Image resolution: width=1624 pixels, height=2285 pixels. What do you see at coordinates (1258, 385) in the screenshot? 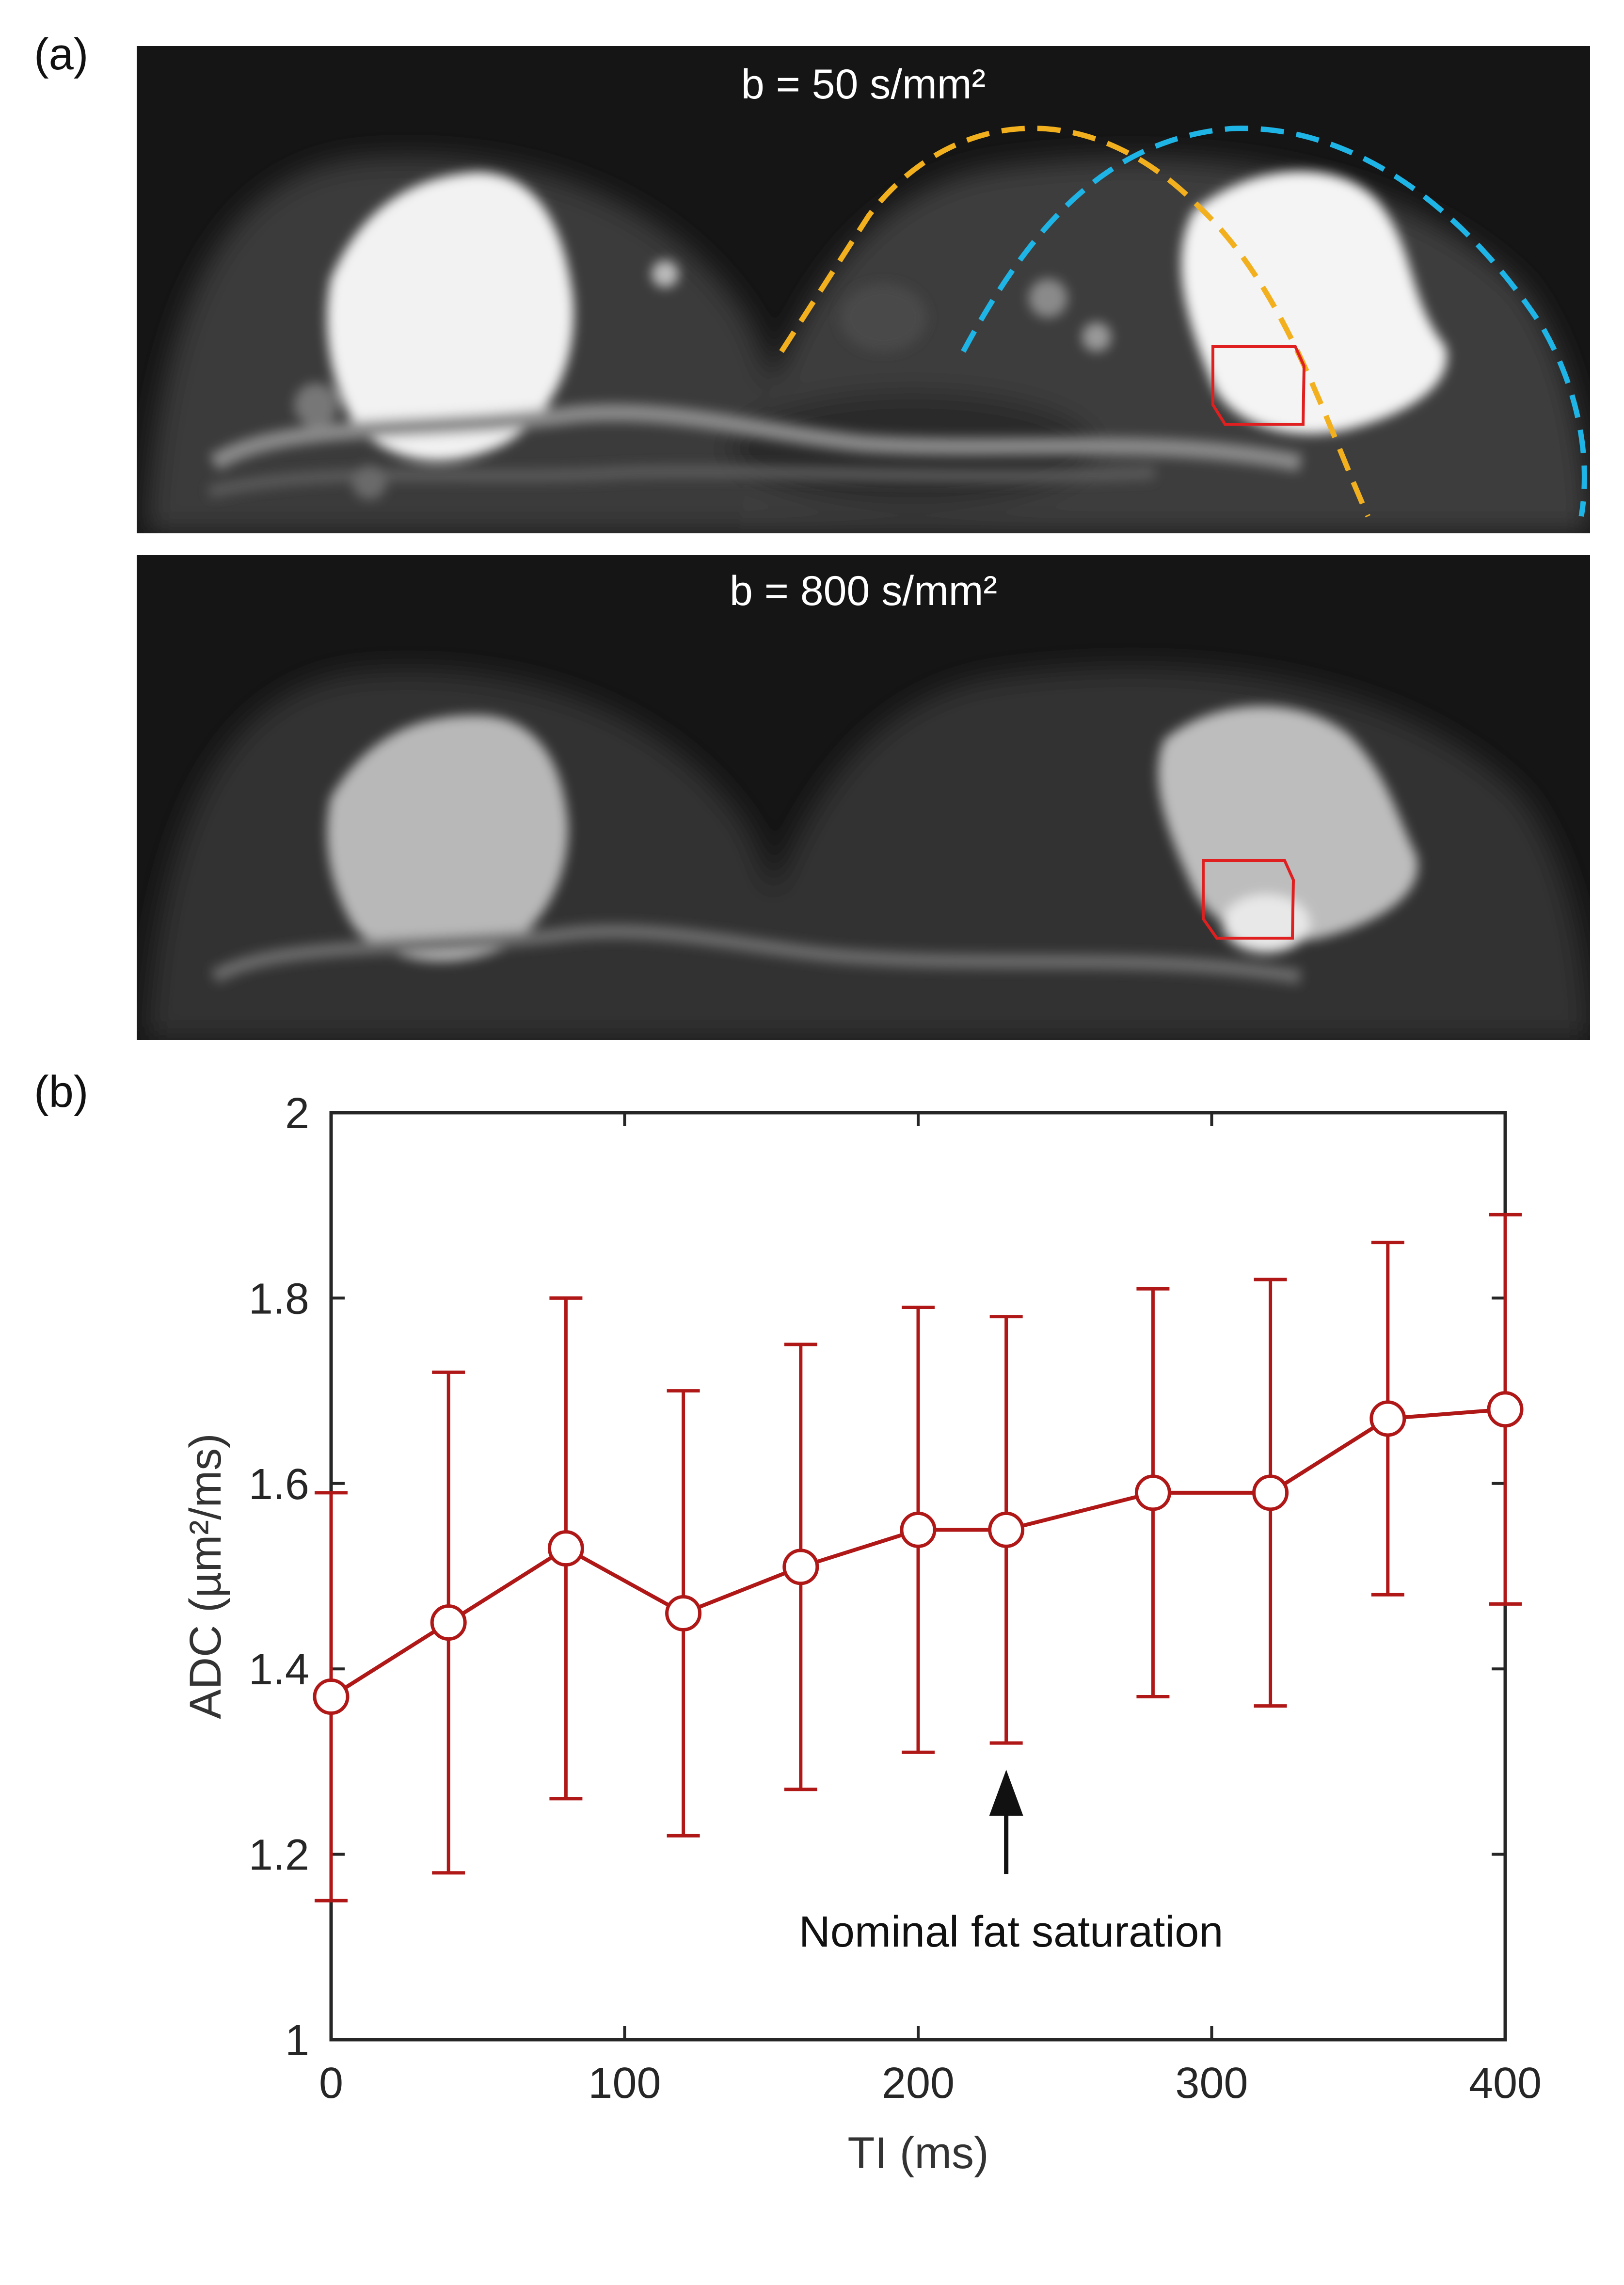
I see `roi-b50` at bounding box center [1258, 385].